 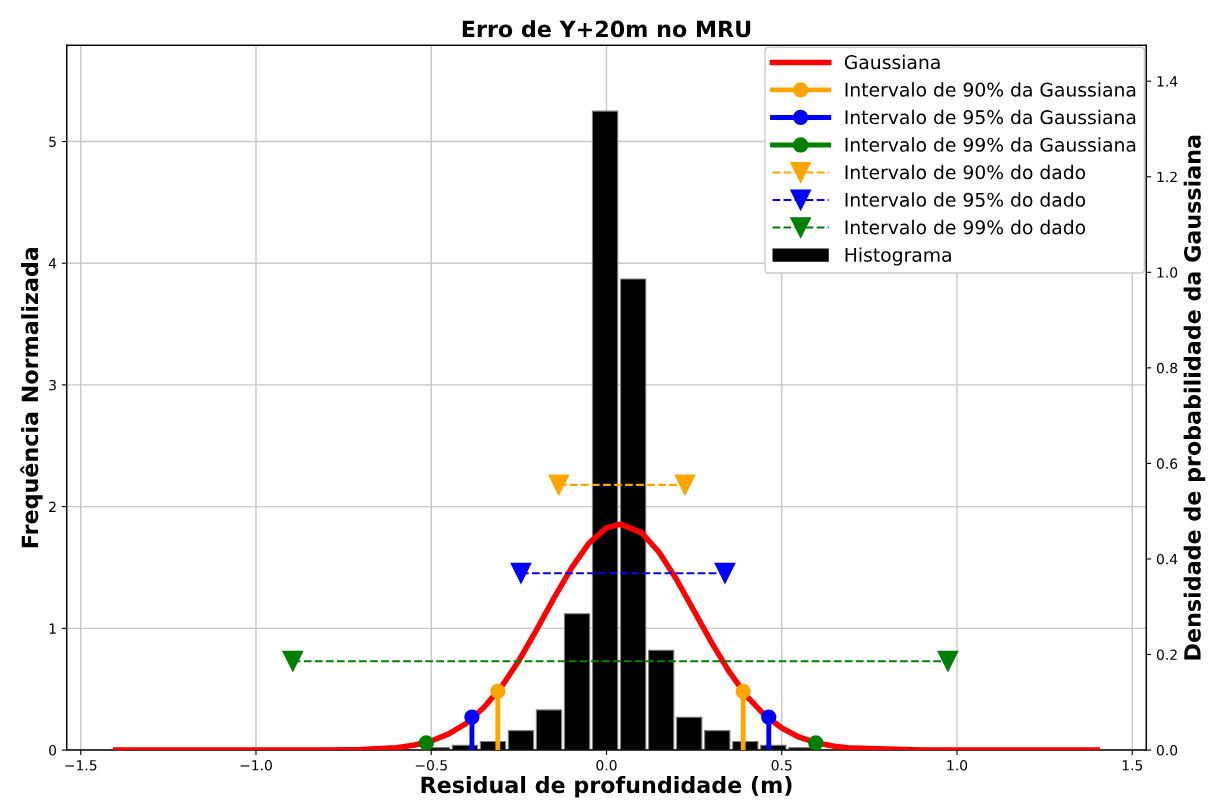 I want to click on x-tick-label: 1.0, so click(x=957, y=765).